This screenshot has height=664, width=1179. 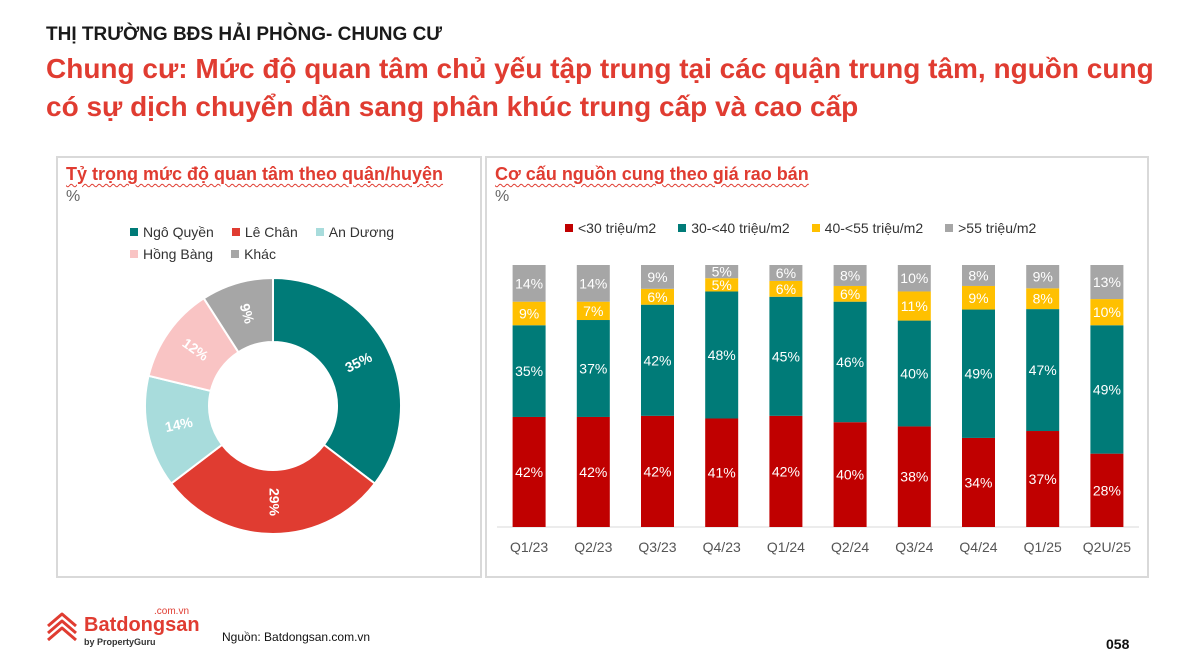 What do you see at coordinates (722, 473) in the screenshot?
I see `bar-data-label: 41%` at bounding box center [722, 473].